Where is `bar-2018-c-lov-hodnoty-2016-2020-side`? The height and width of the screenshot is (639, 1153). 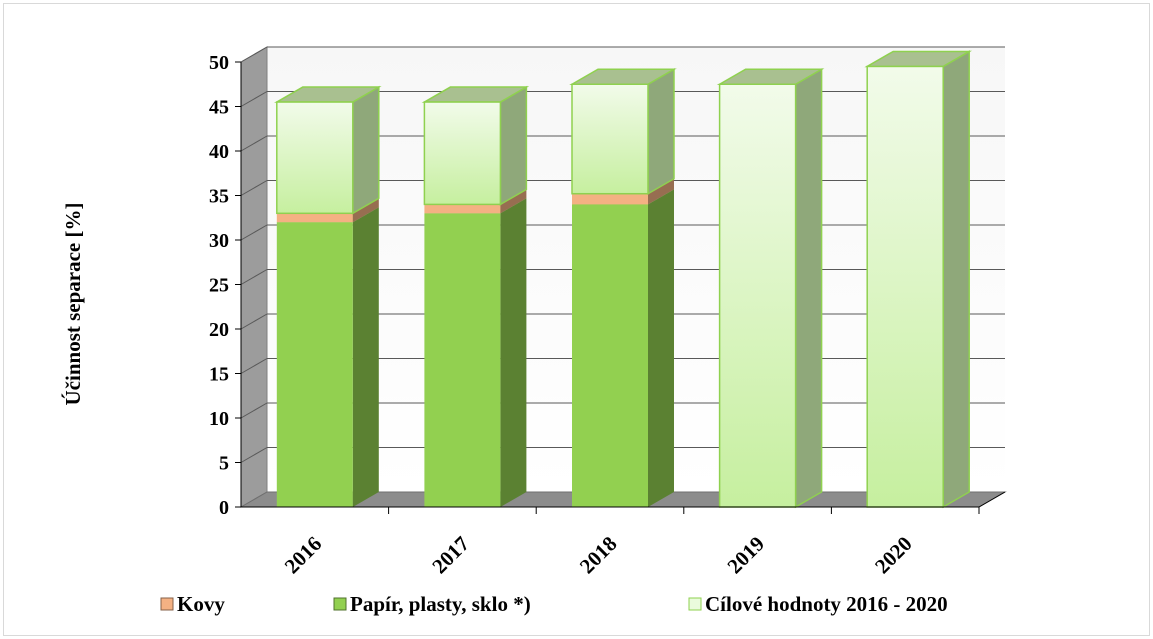 bar-2018-c-lov-hodnoty-2016-2020-side is located at coordinates (661, 131).